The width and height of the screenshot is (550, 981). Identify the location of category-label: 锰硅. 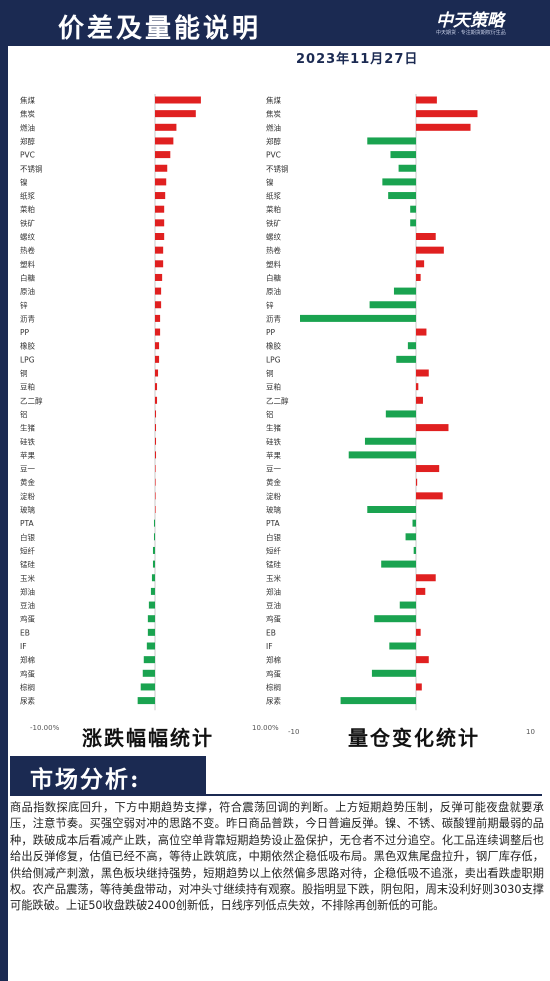
(273, 564).